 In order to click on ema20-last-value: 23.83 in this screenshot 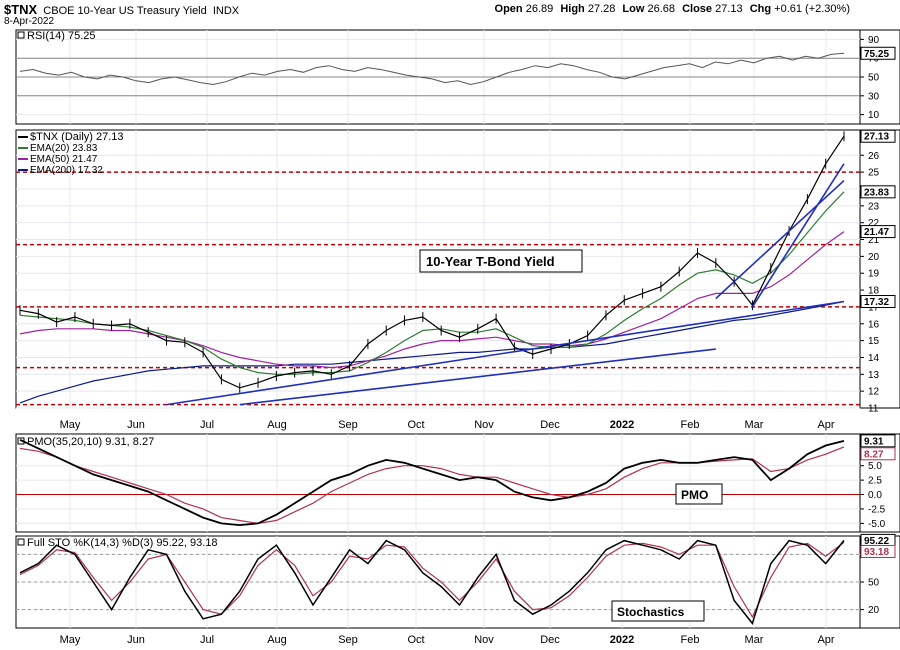, I will do `click(876, 192)`.